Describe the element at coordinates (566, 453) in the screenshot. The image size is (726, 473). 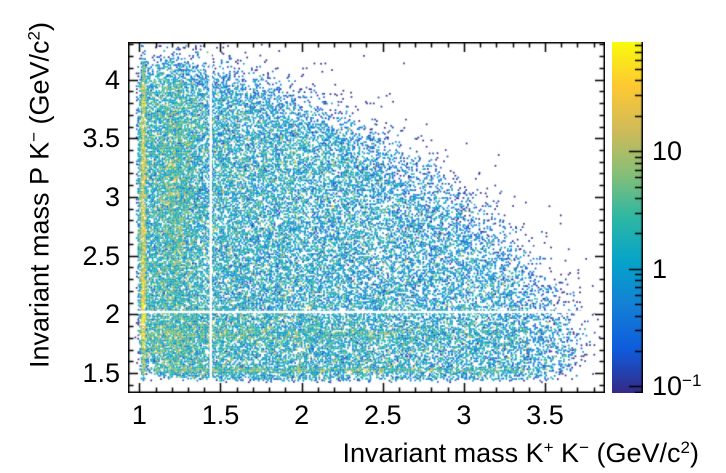
I see `text-segment: K` at that location.